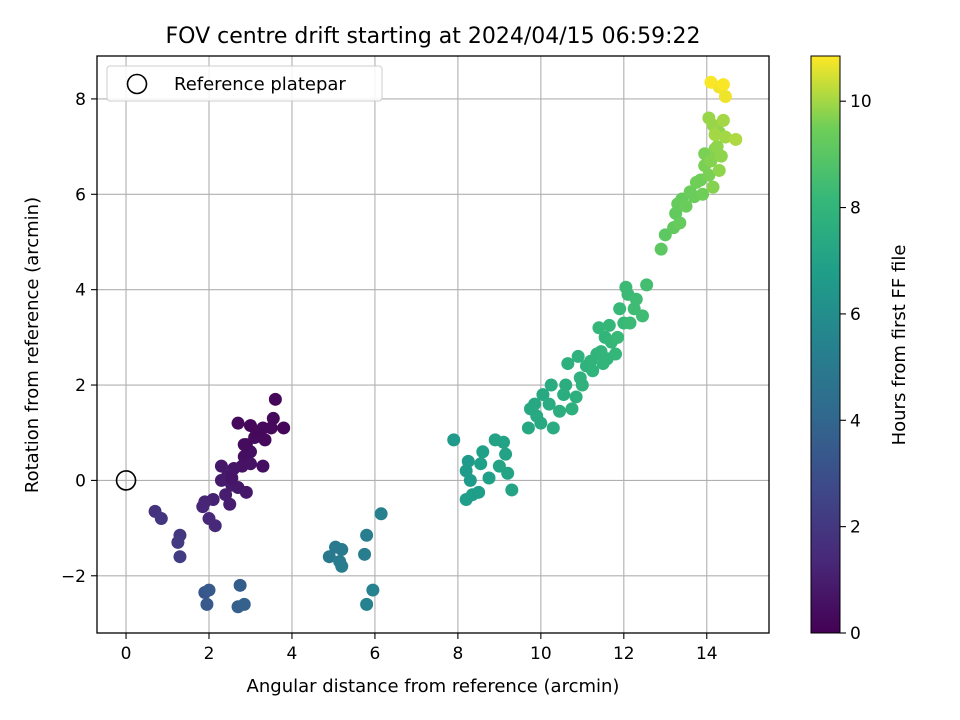 The width and height of the screenshot is (960, 720). What do you see at coordinates (80, 386) in the screenshot?
I see `y-tick-label-2: 2` at bounding box center [80, 386].